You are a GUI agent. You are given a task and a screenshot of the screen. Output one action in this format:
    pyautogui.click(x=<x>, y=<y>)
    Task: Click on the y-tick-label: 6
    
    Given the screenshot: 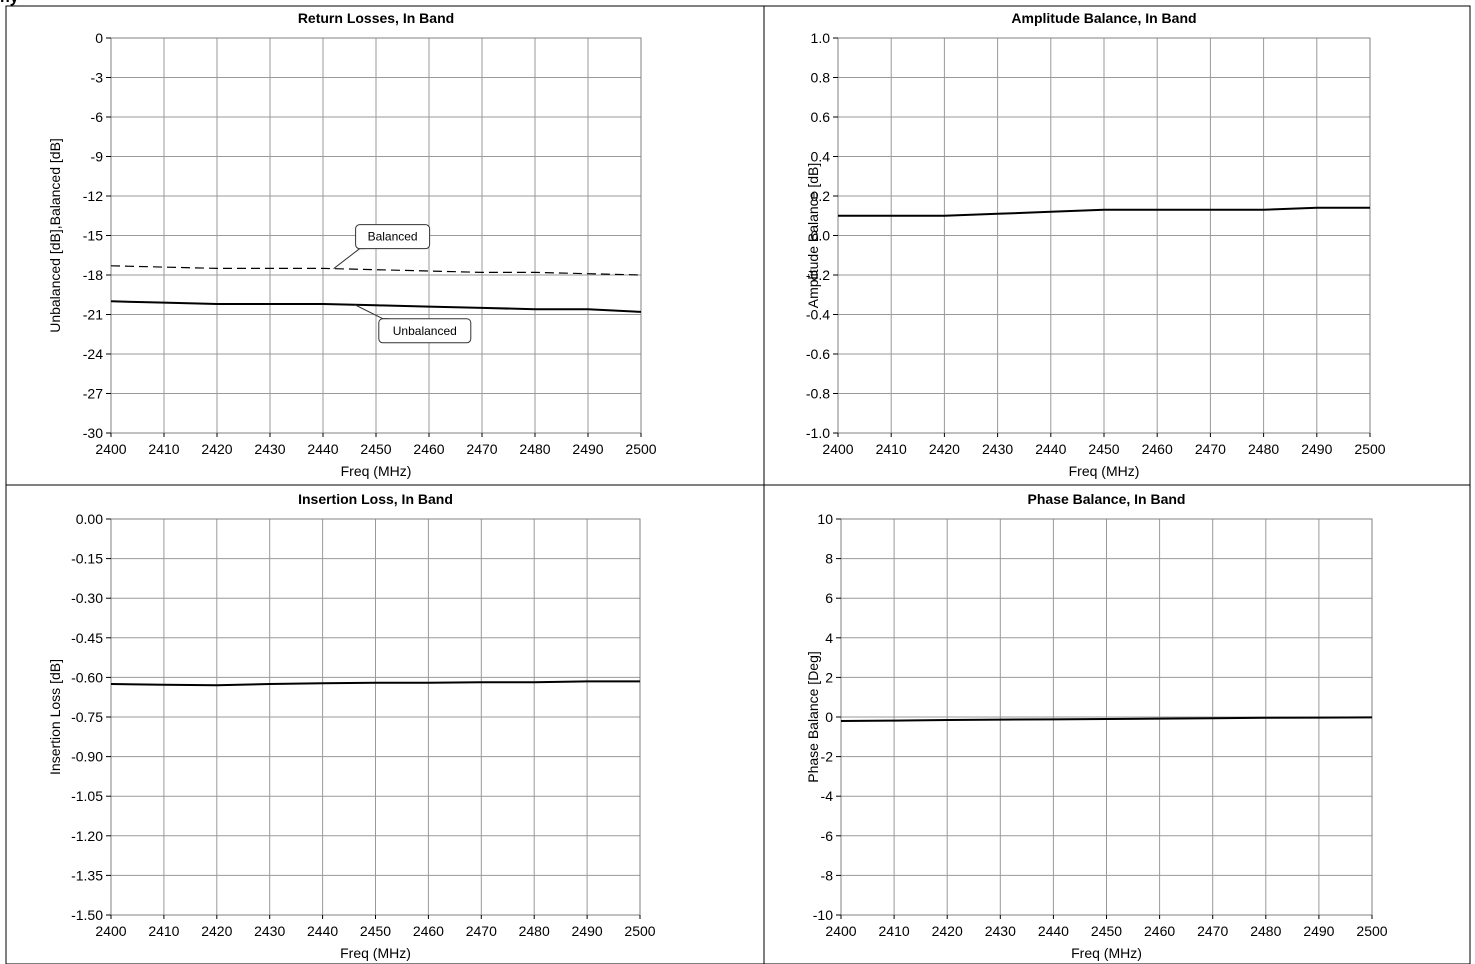 What is the action you would take?
    pyautogui.click(x=829, y=598)
    